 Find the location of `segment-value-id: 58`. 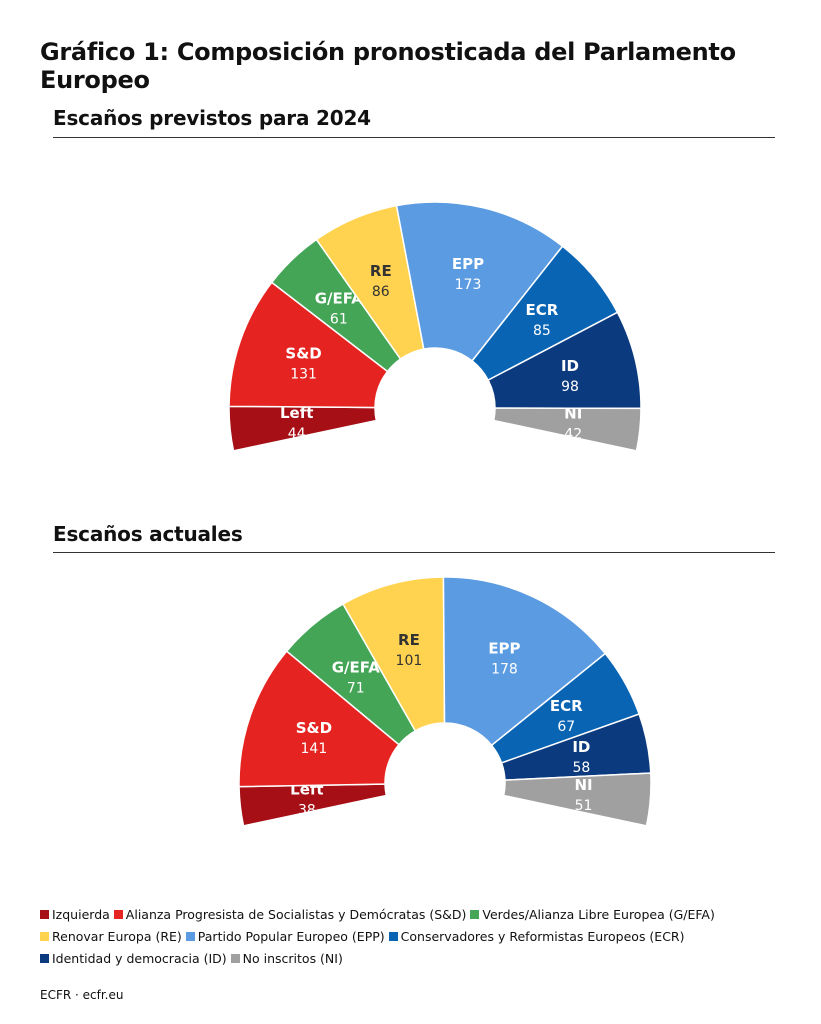

segment-value-id: 58 is located at coordinates (581, 768).